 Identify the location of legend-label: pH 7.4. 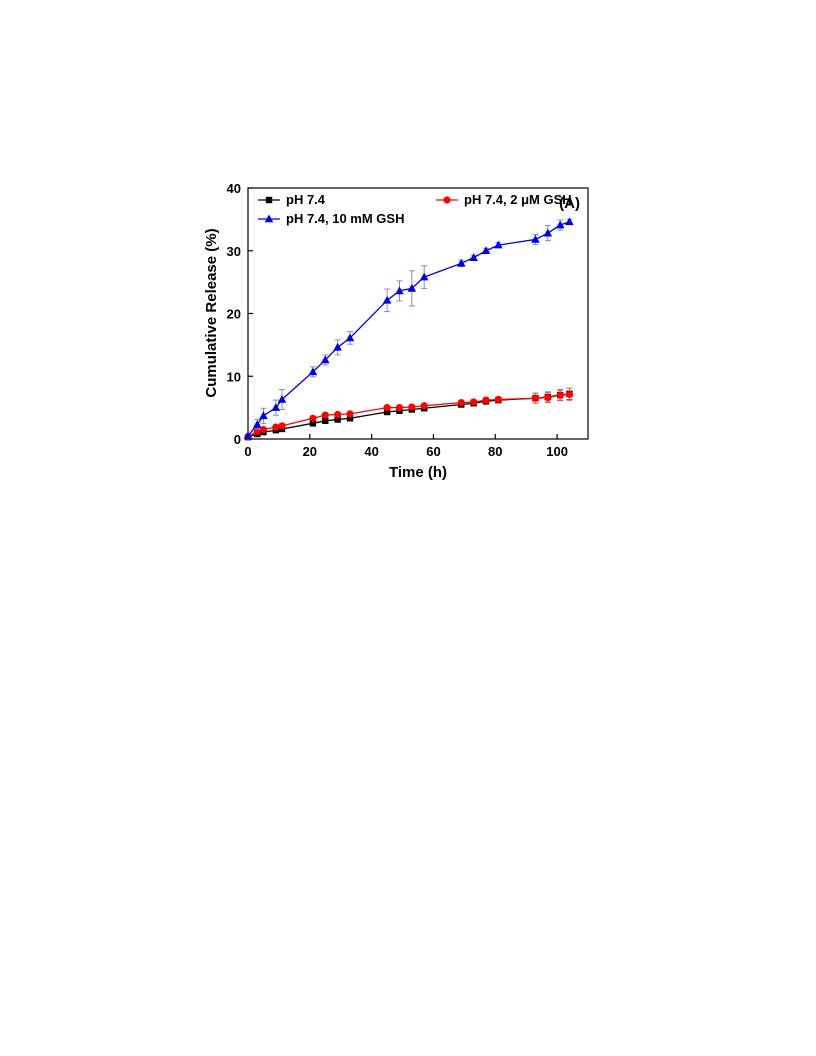
(306, 199).